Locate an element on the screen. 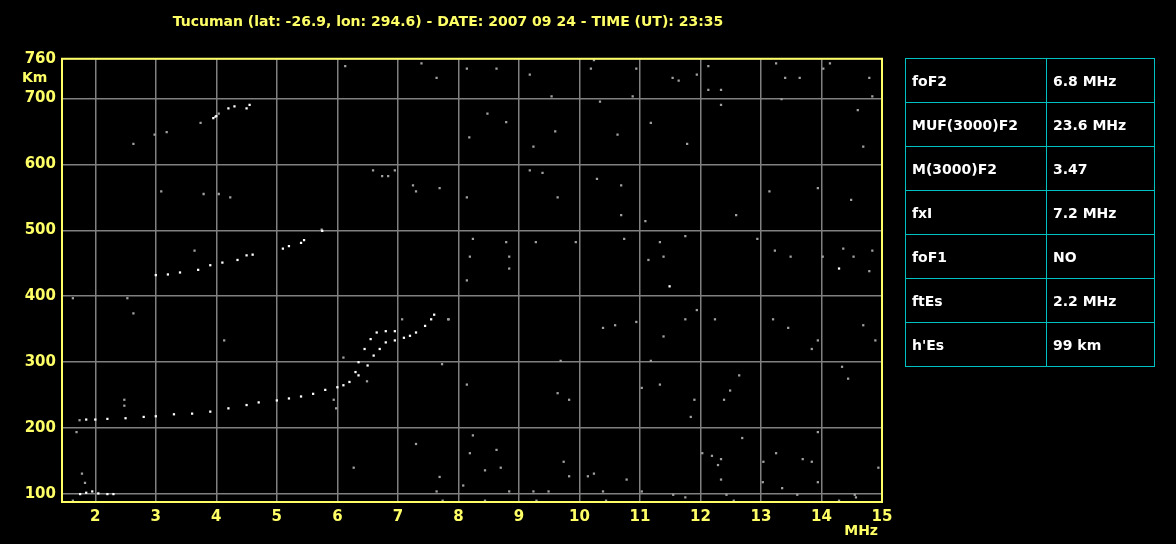  x-tick-label: 13 is located at coordinates (761, 515).